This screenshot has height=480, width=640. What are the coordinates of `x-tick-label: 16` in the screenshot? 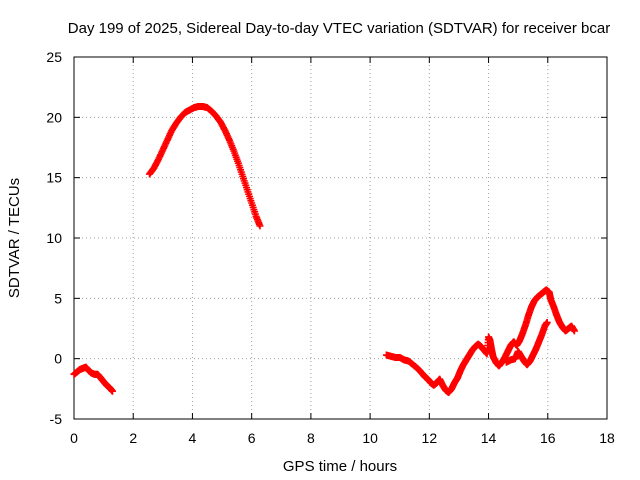 It's located at (548, 438).